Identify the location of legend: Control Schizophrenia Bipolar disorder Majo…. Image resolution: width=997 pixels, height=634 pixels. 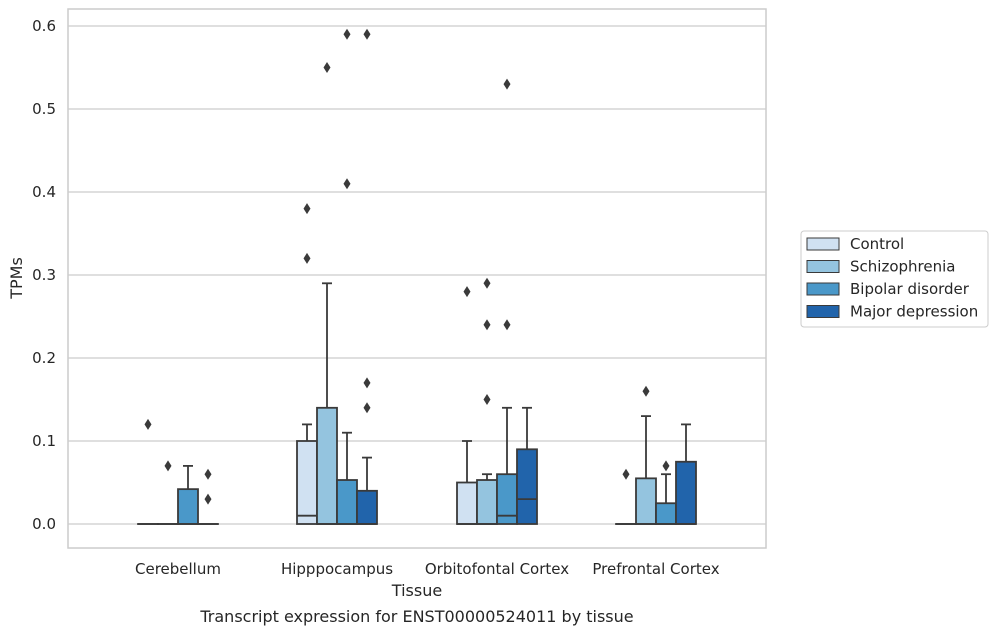
(894, 279).